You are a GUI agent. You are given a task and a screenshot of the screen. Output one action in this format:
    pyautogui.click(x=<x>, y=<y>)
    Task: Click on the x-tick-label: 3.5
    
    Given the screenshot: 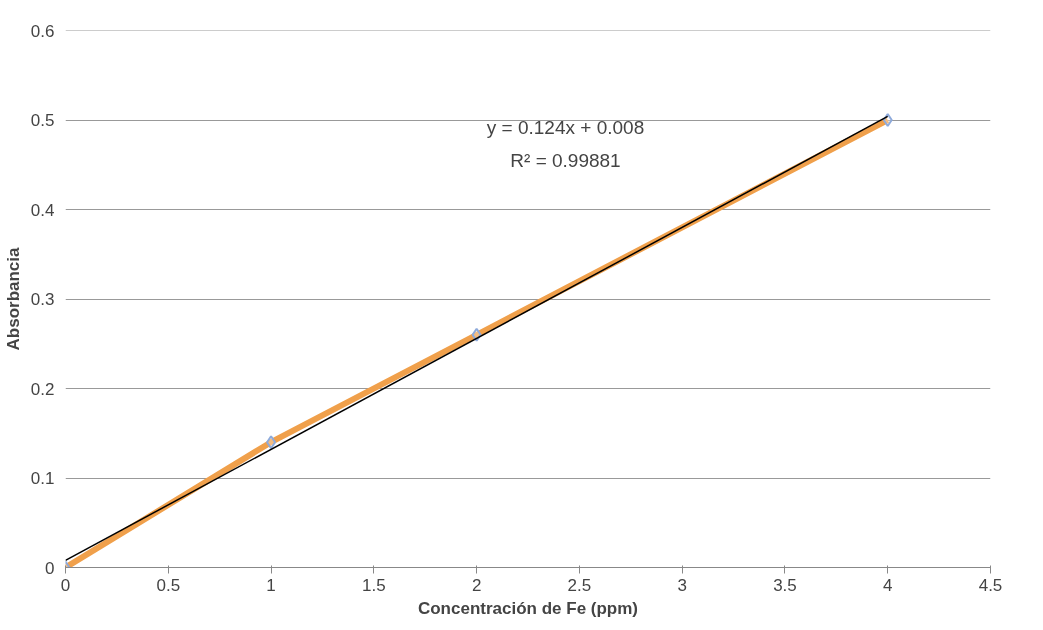 What is the action you would take?
    pyautogui.click(x=785, y=585)
    